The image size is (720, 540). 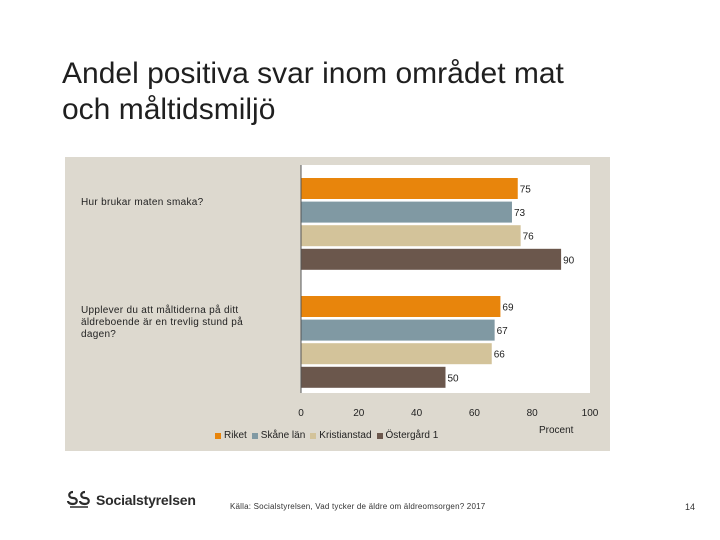 I want to click on legend-label-kristianstad: Kristianstad, so click(x=345, y=435).